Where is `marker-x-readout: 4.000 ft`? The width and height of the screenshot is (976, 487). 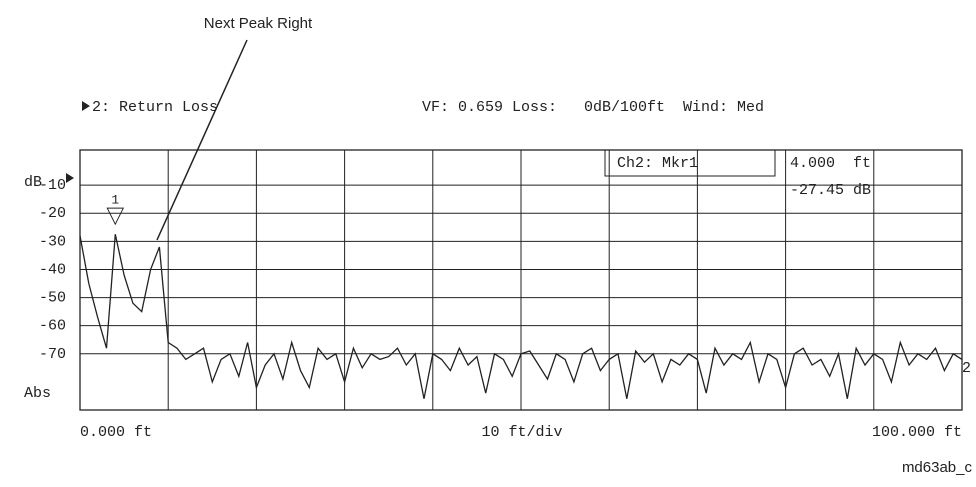 marker-x-readout: 4.000 ft is located at coordinates (830, 163).